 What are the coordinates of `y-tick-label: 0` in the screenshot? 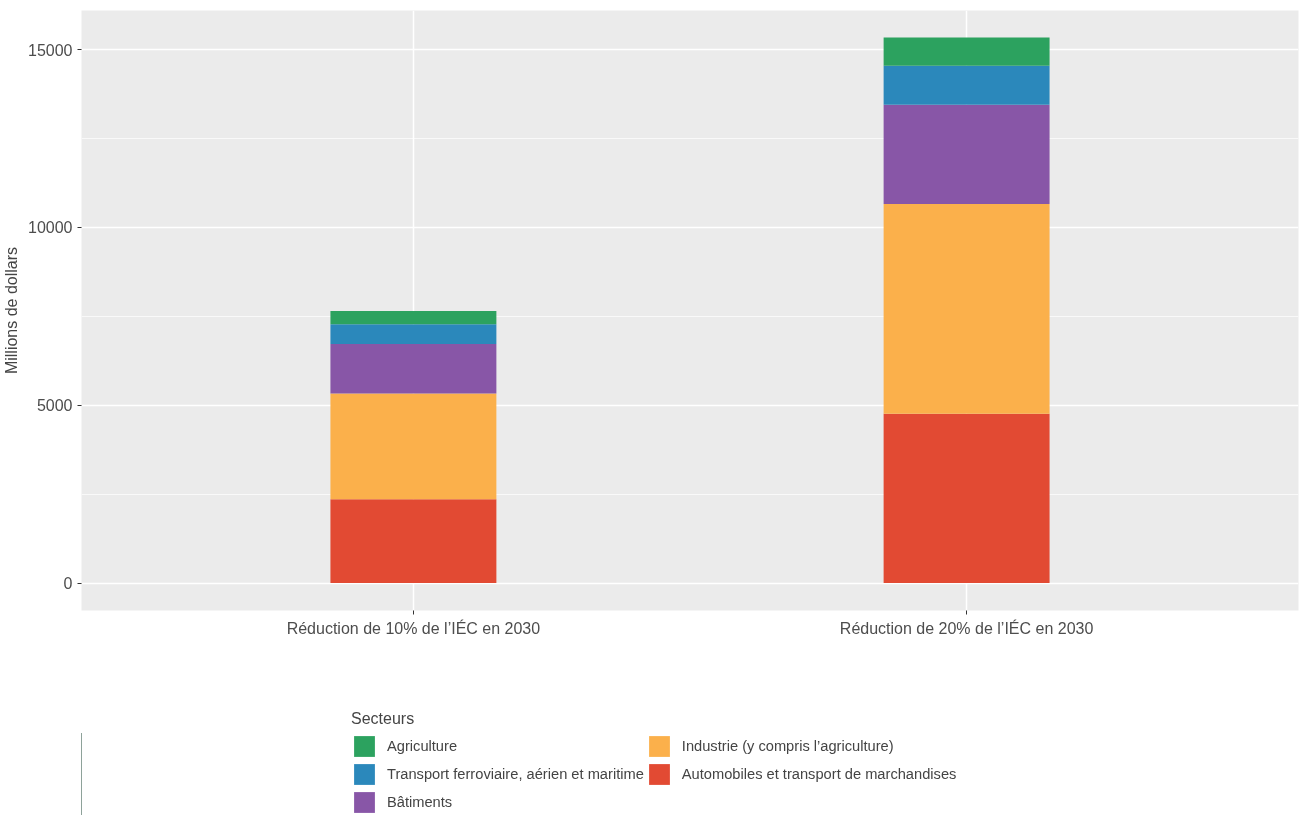 It's located at (68, 584).